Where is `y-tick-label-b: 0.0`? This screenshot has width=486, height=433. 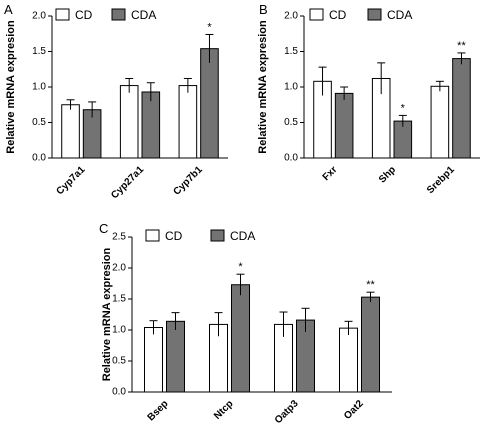
y-tick-label-b: 0.0 is located at coordinates (291, 158).